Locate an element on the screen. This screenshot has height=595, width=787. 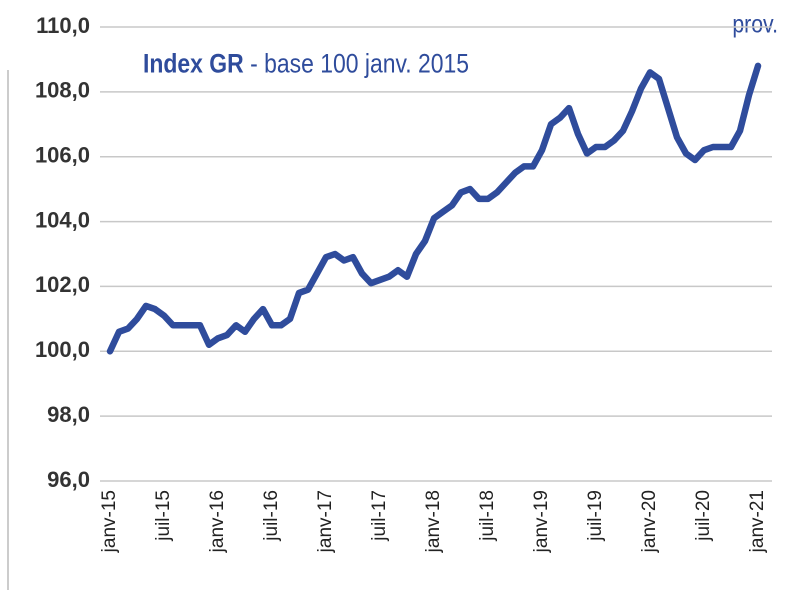
chart-title: Index GR - base 100 janv. 2015 is located at coordinates (306, 63).